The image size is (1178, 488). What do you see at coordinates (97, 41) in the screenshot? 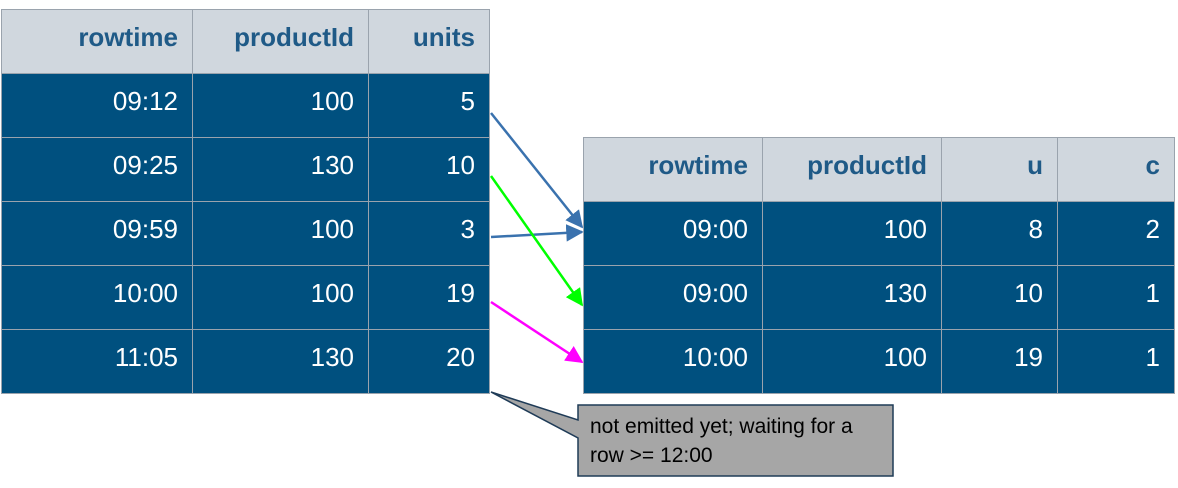
I see `input-header-rowtime: rowtime` at bounding box center [97, 41].